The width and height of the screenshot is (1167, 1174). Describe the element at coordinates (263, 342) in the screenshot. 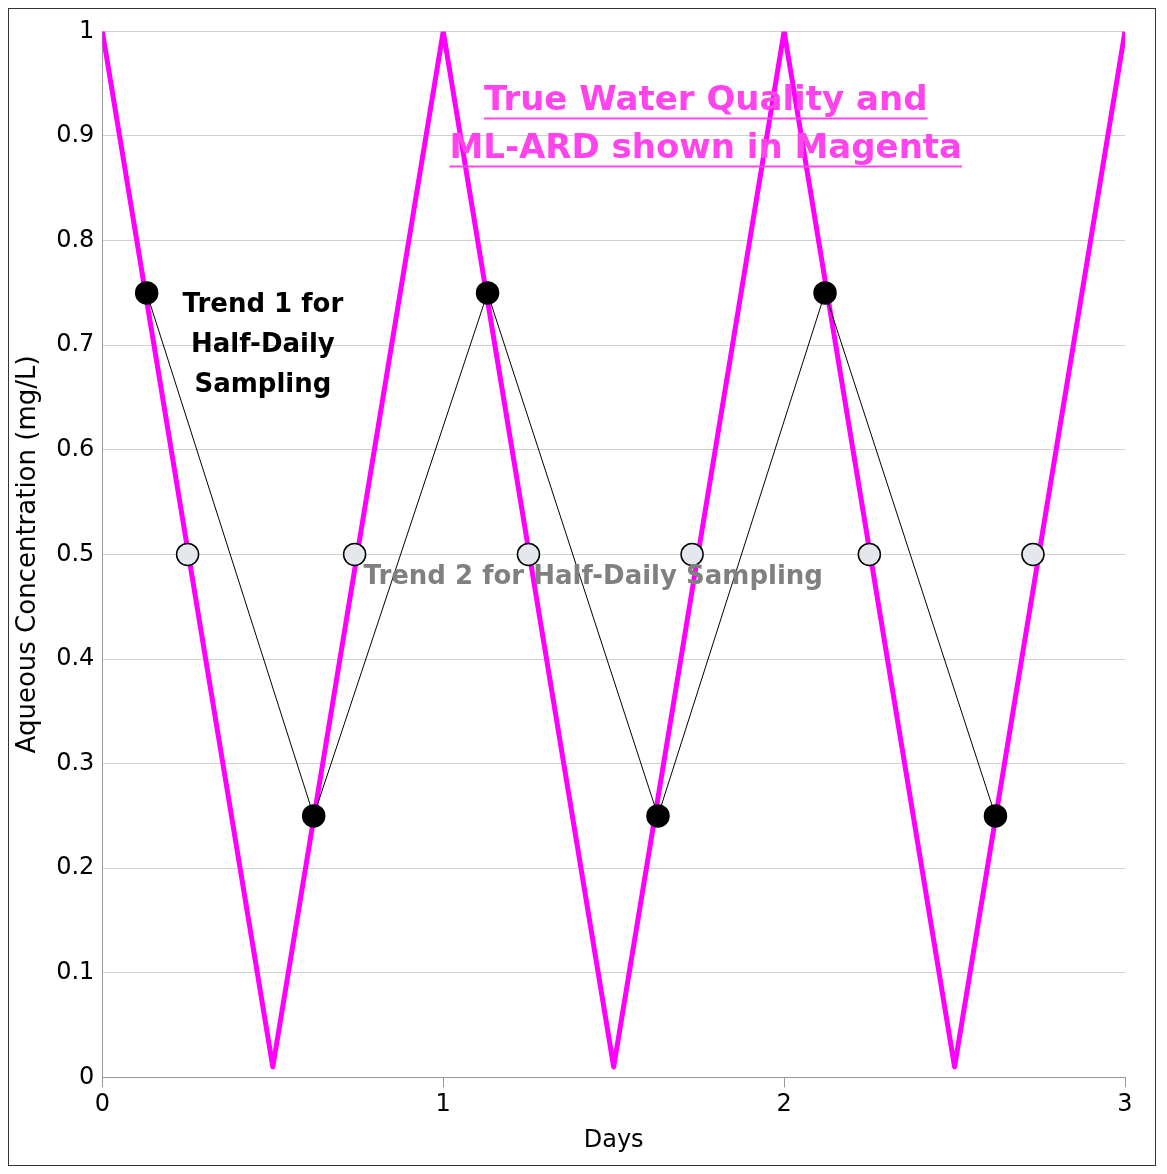

I see `annotation: Trend 1 for Half-Daily Sampling` at that location.